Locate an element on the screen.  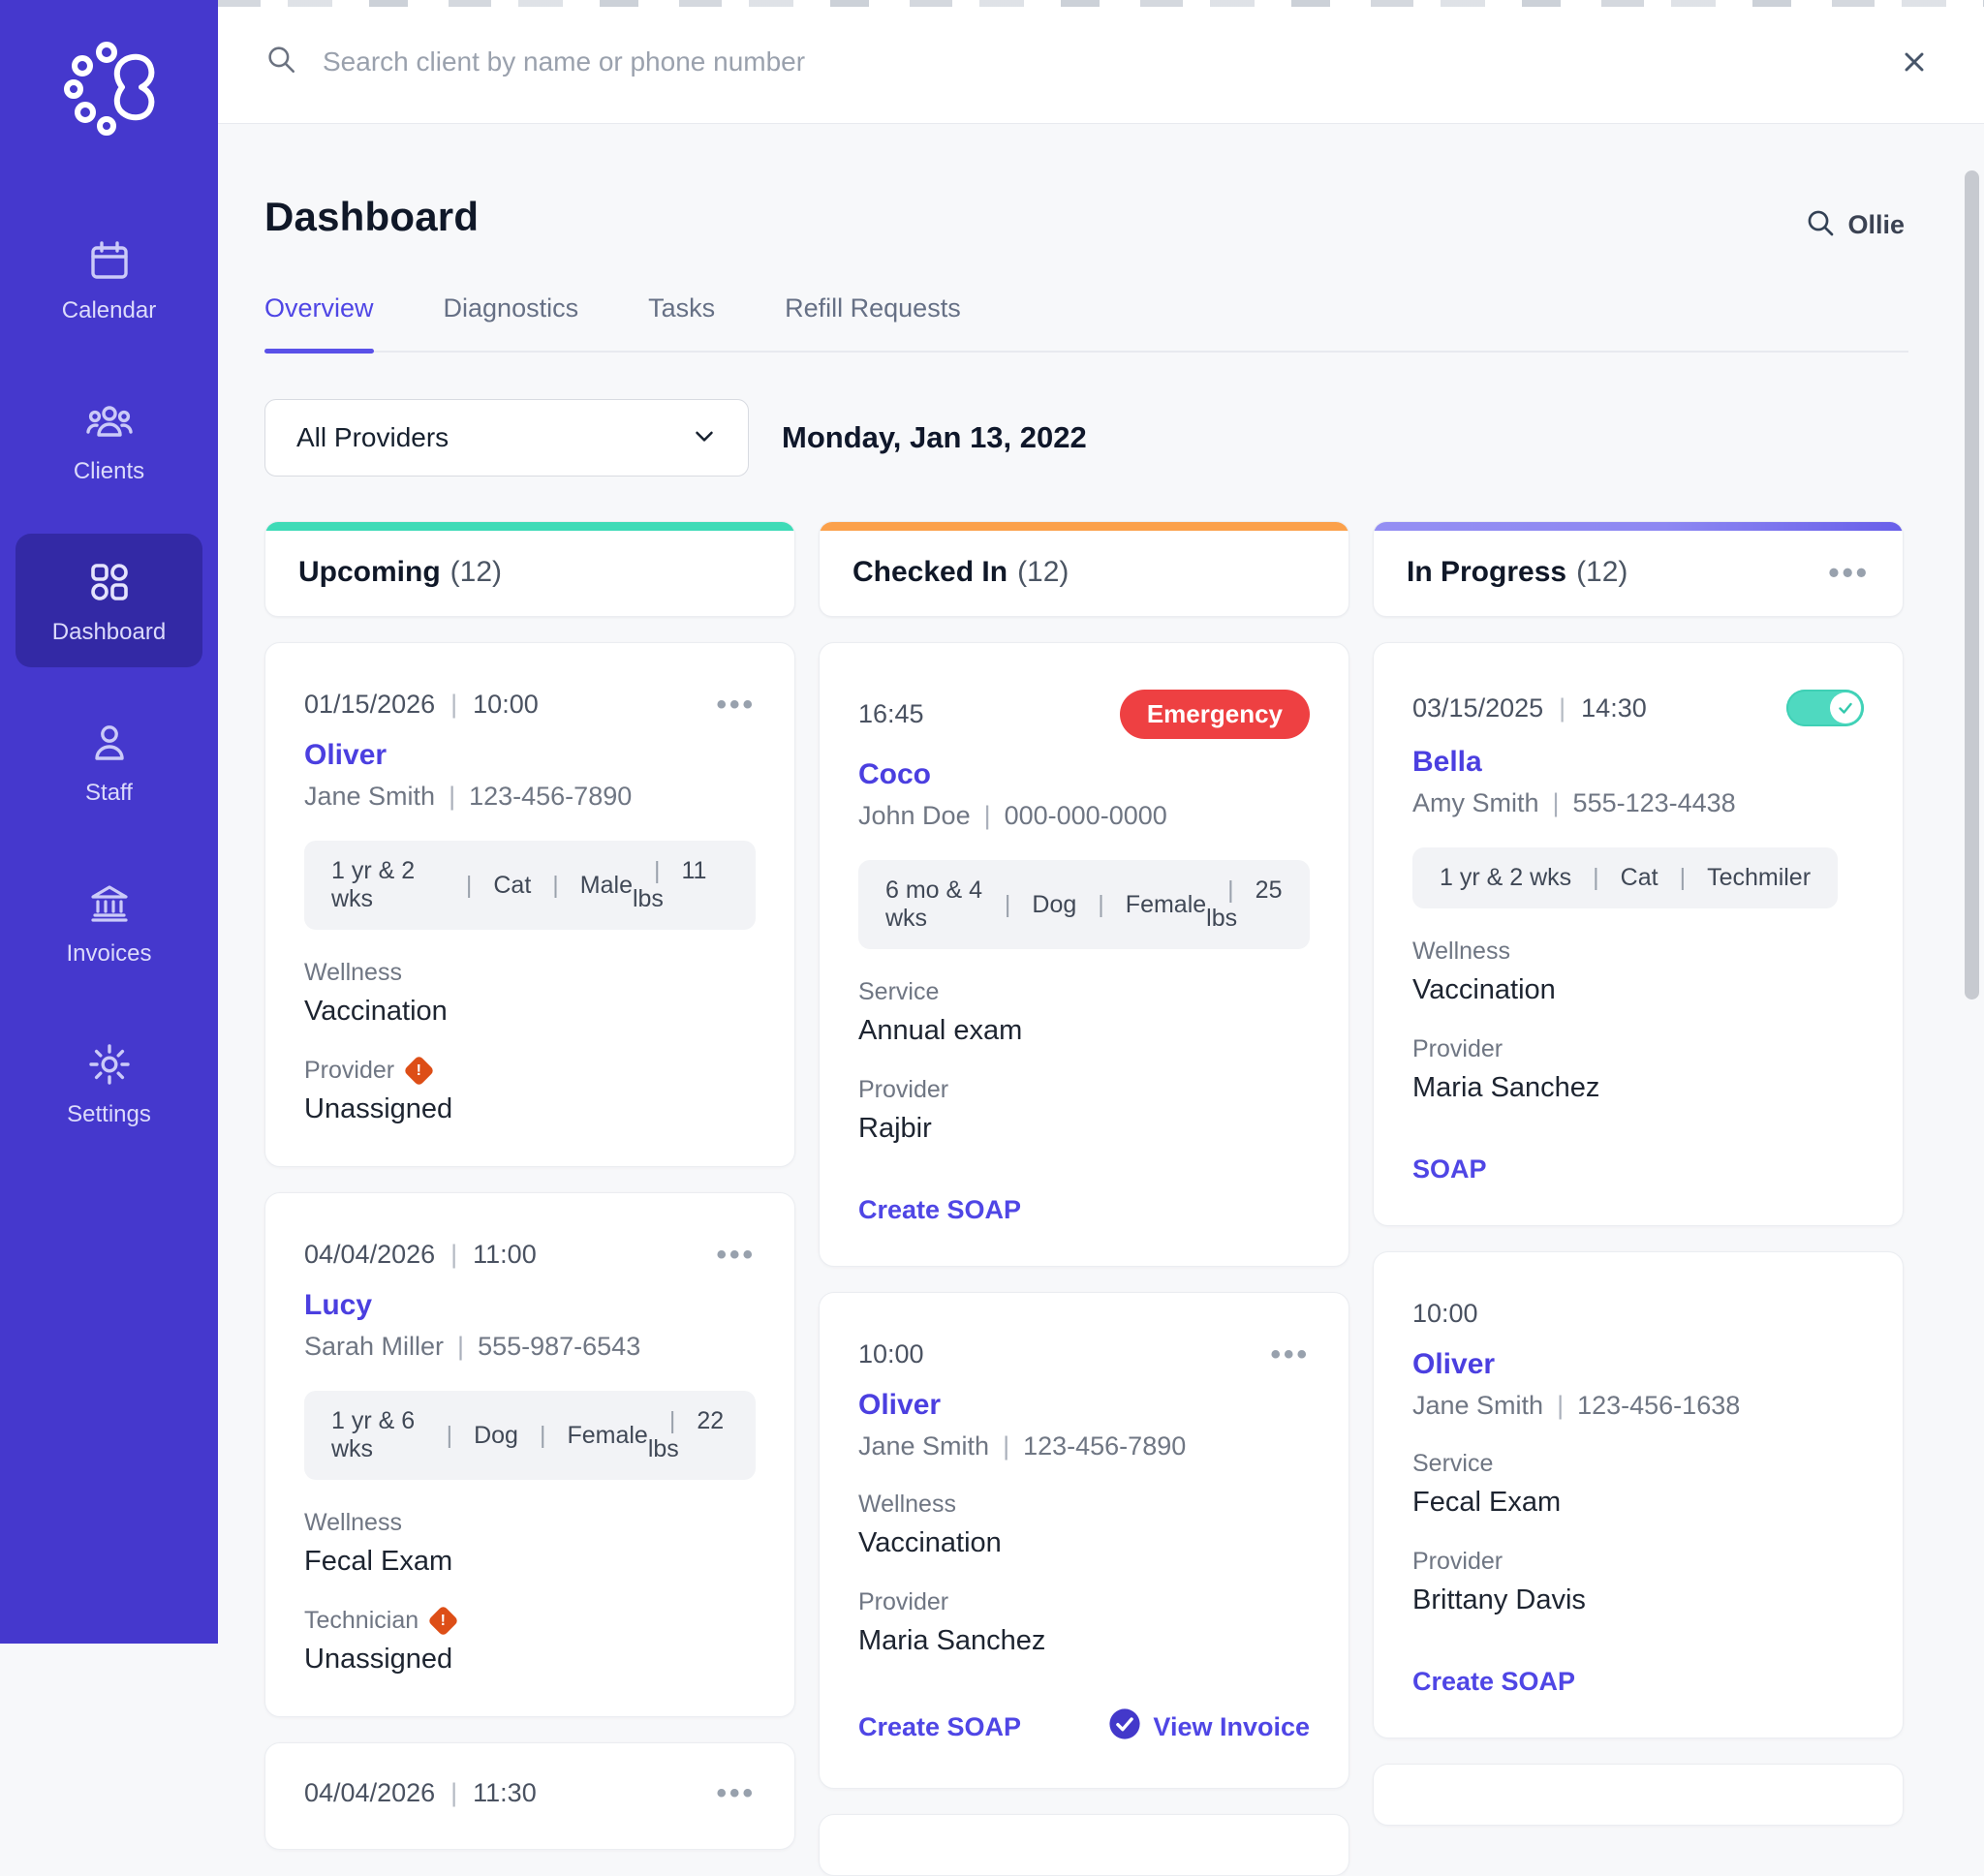
pet-name-link: Coco is located at coordinates (894, 774).